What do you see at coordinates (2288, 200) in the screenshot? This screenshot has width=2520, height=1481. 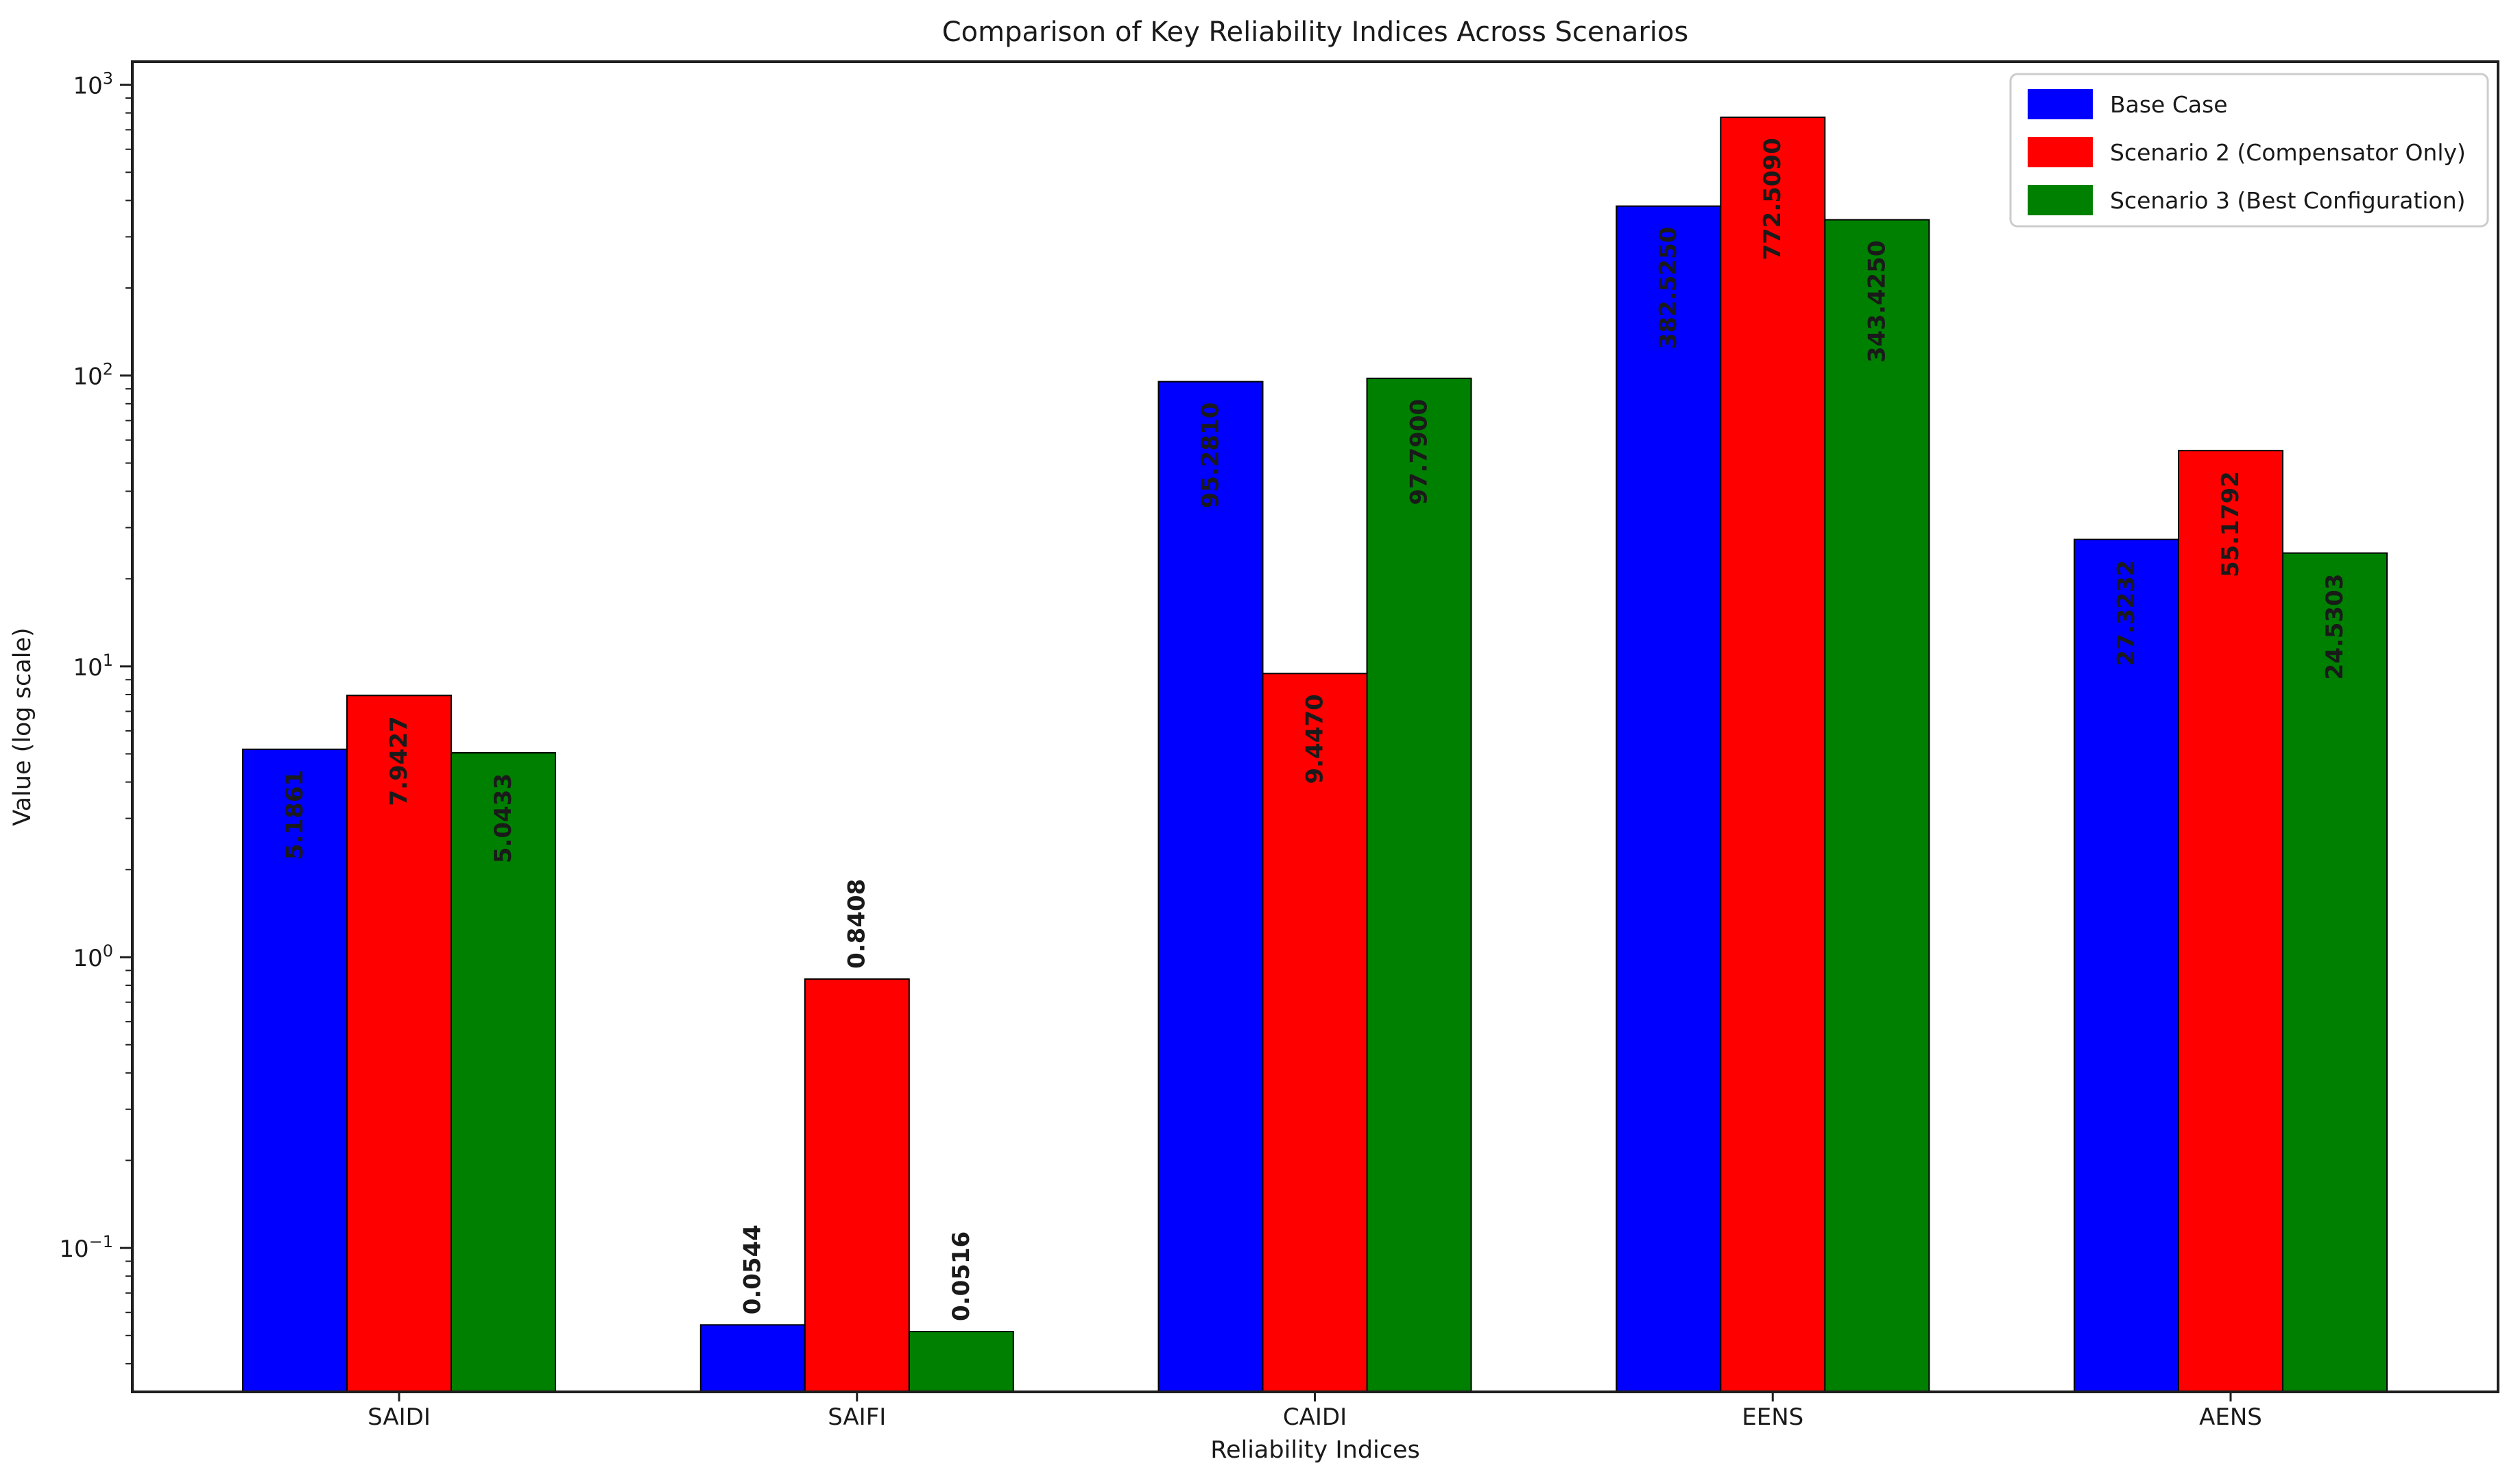 I see `legend-label-scenario-3: Scenario 3 (Best Configuration)` at bounding box center [2288, 200].